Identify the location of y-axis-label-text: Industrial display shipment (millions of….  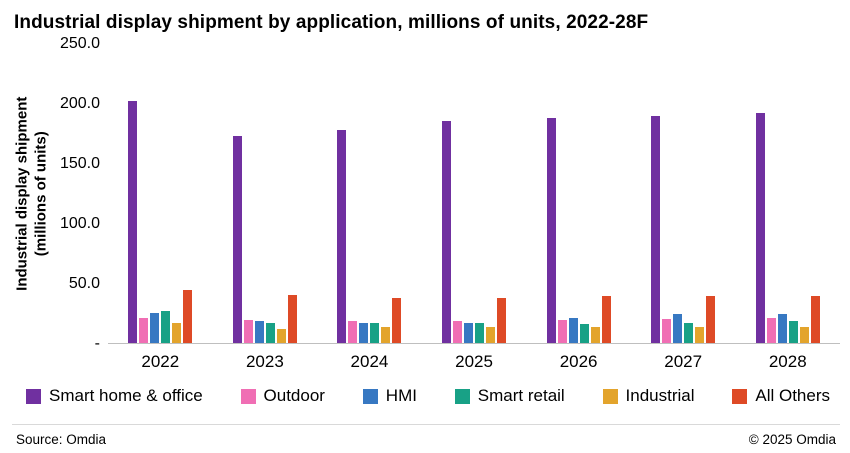
(32, 194).